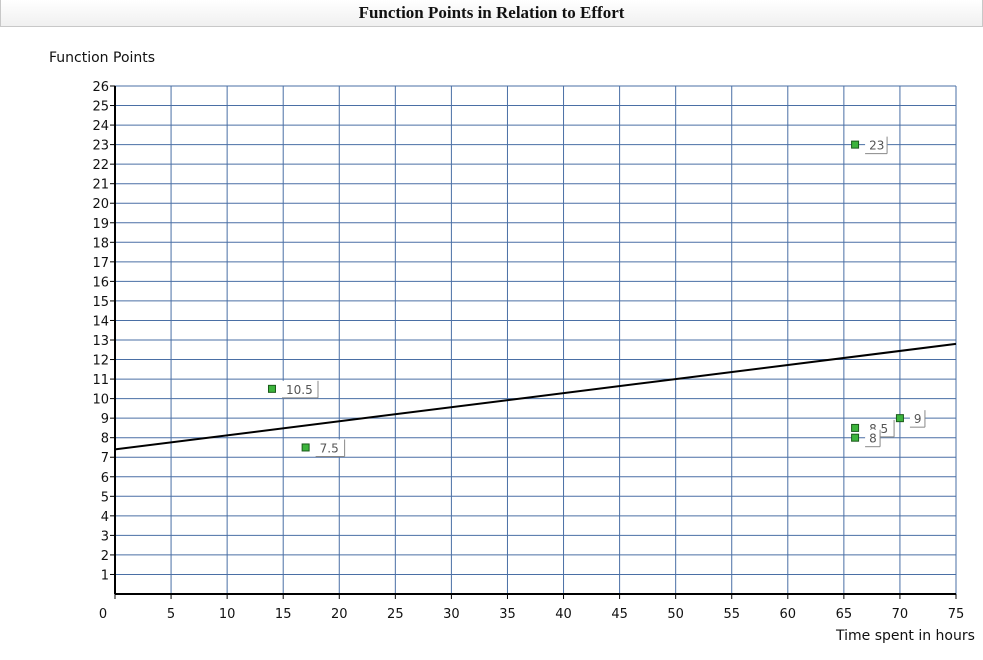 Image resolution: width=983 pixels, height=660 pixels. I want to click on x-tick-label: 75, so click(956, 614).